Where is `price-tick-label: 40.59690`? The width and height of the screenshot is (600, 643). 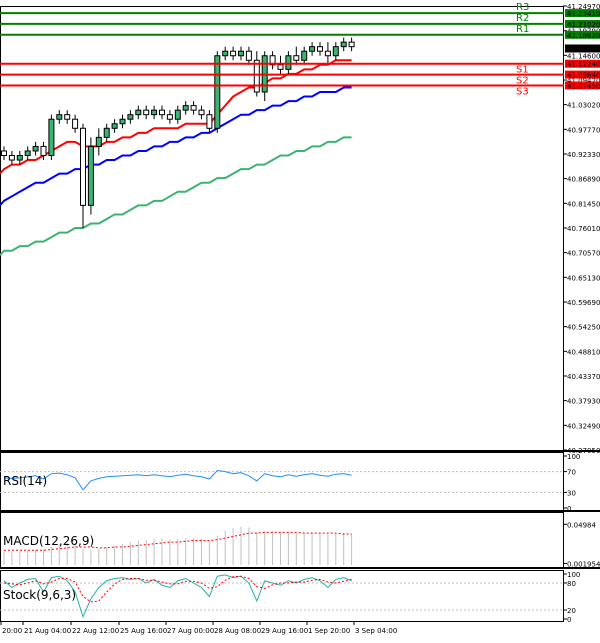 price-tick-label: 40.59690 is located at coordinates (583, 303).